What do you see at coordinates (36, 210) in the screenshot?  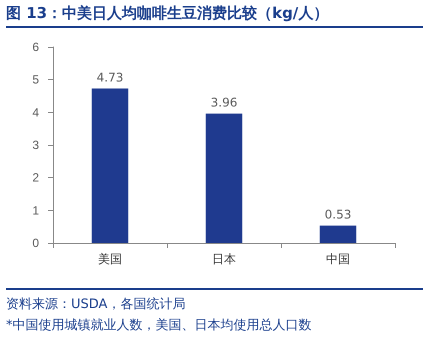 I see `y-tick-label: 1` at bounding box center [36, 210].